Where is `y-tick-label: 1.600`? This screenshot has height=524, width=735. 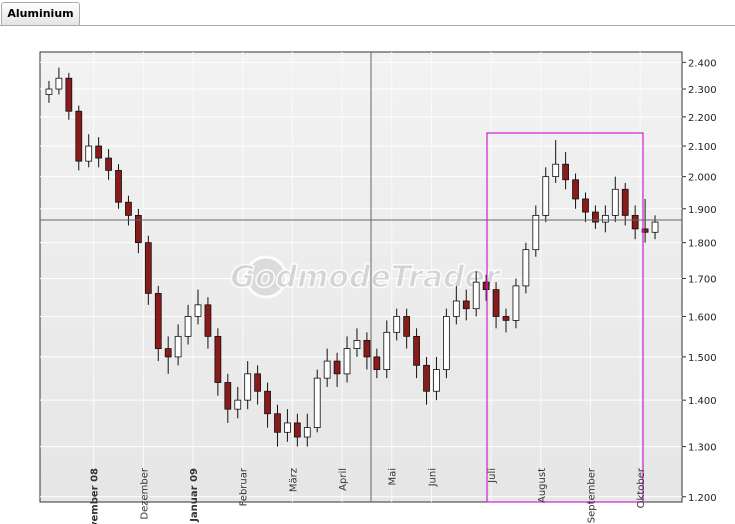
y-tick-label: 1.600 is located at coordinates (702, 317).